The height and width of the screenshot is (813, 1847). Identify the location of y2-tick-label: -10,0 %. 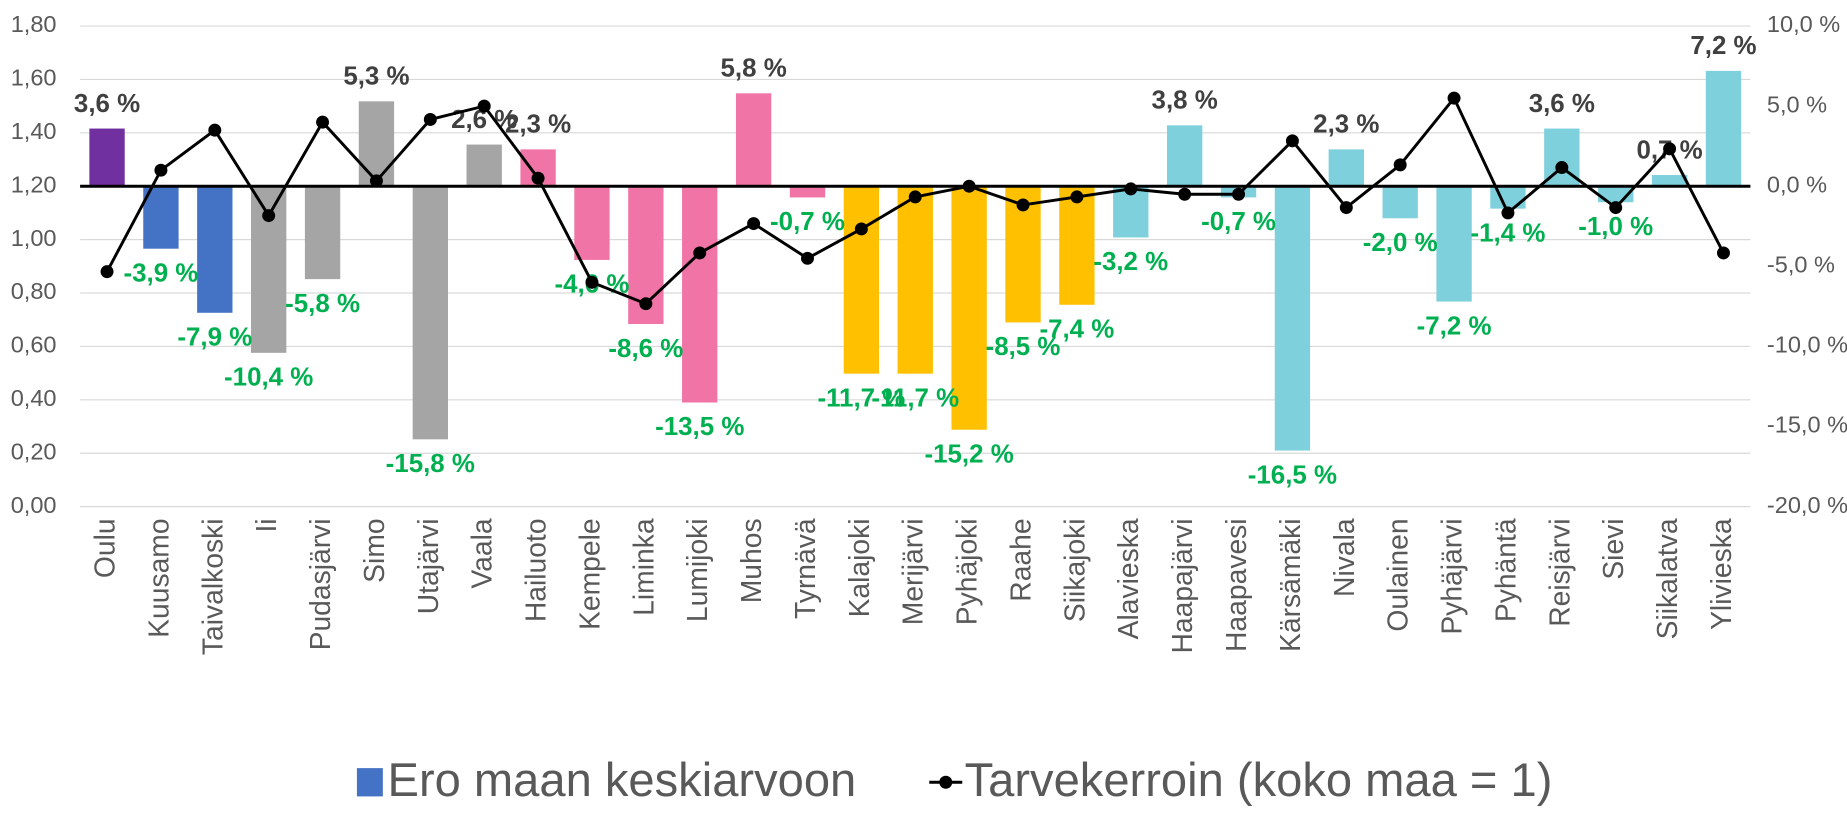
(1807, 345).